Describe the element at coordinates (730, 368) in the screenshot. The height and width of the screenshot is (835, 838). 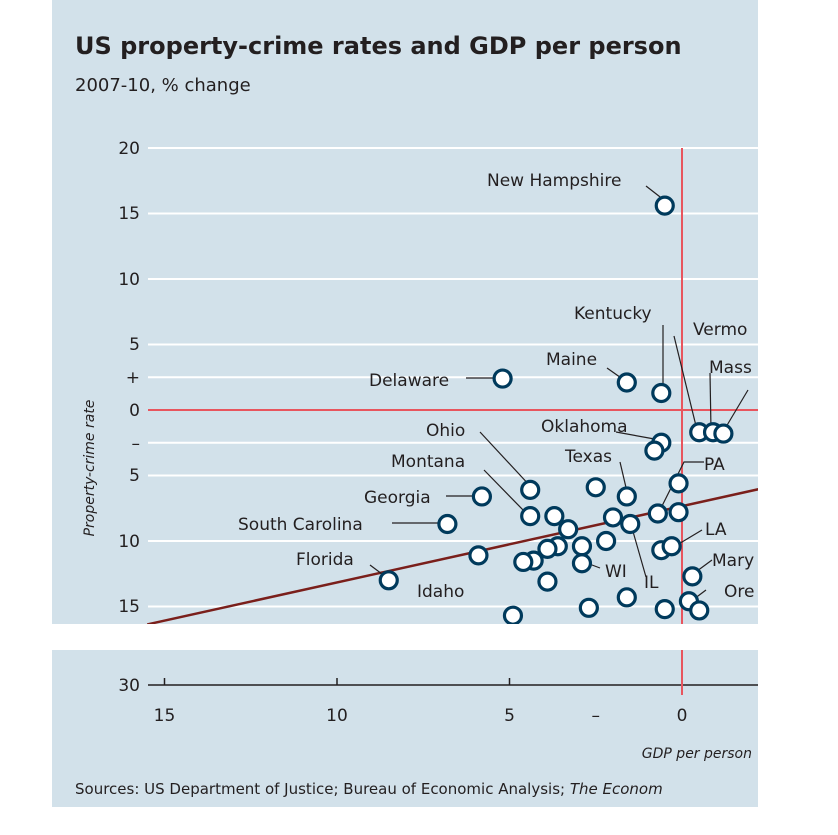
I see `point-label: Mass` at that location.